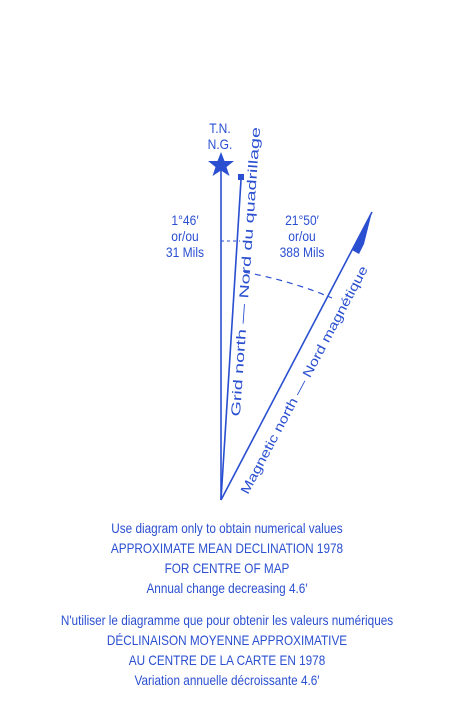 This screenshot has width=454, height=705. What do you see at coordinates (302, 252) in the screenshot?
I see `magnetic-angle-mils: 388 Mils` at bounding box center [302, 252].